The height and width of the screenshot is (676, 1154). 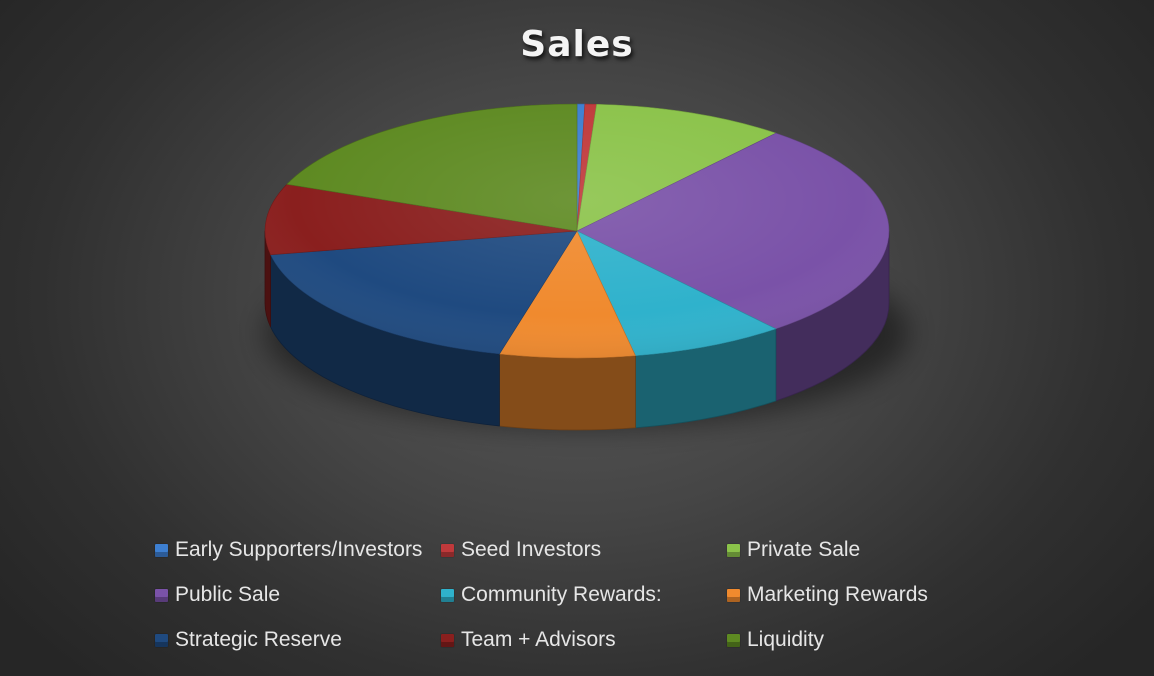 I want to click on legend-item: Marketing Rewards, so click(x=827, y=595).